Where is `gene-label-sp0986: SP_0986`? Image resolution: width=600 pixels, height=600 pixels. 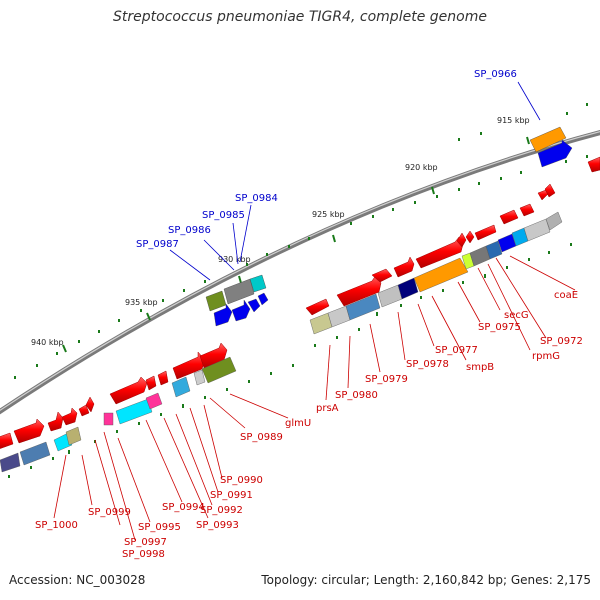
gene-label-sp0986: SP_0986 is located at coordinates (189, 230).